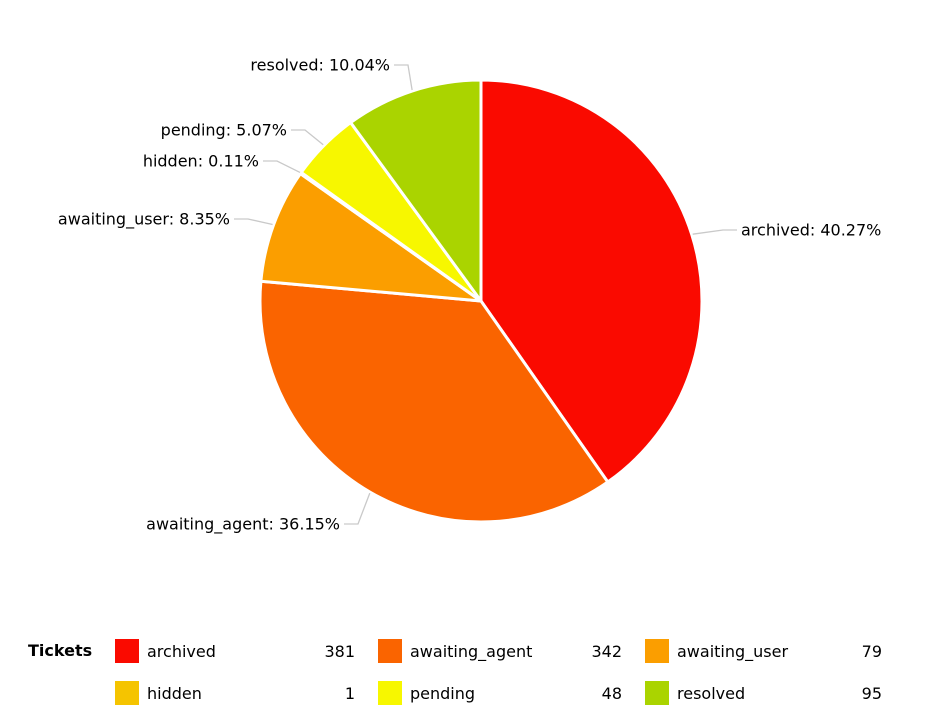  Describe the element at coordinates (243, 525) in the screenshot. I see `slice-label-awaiting_agent: awaiting_agent: 36.15%` at that location.